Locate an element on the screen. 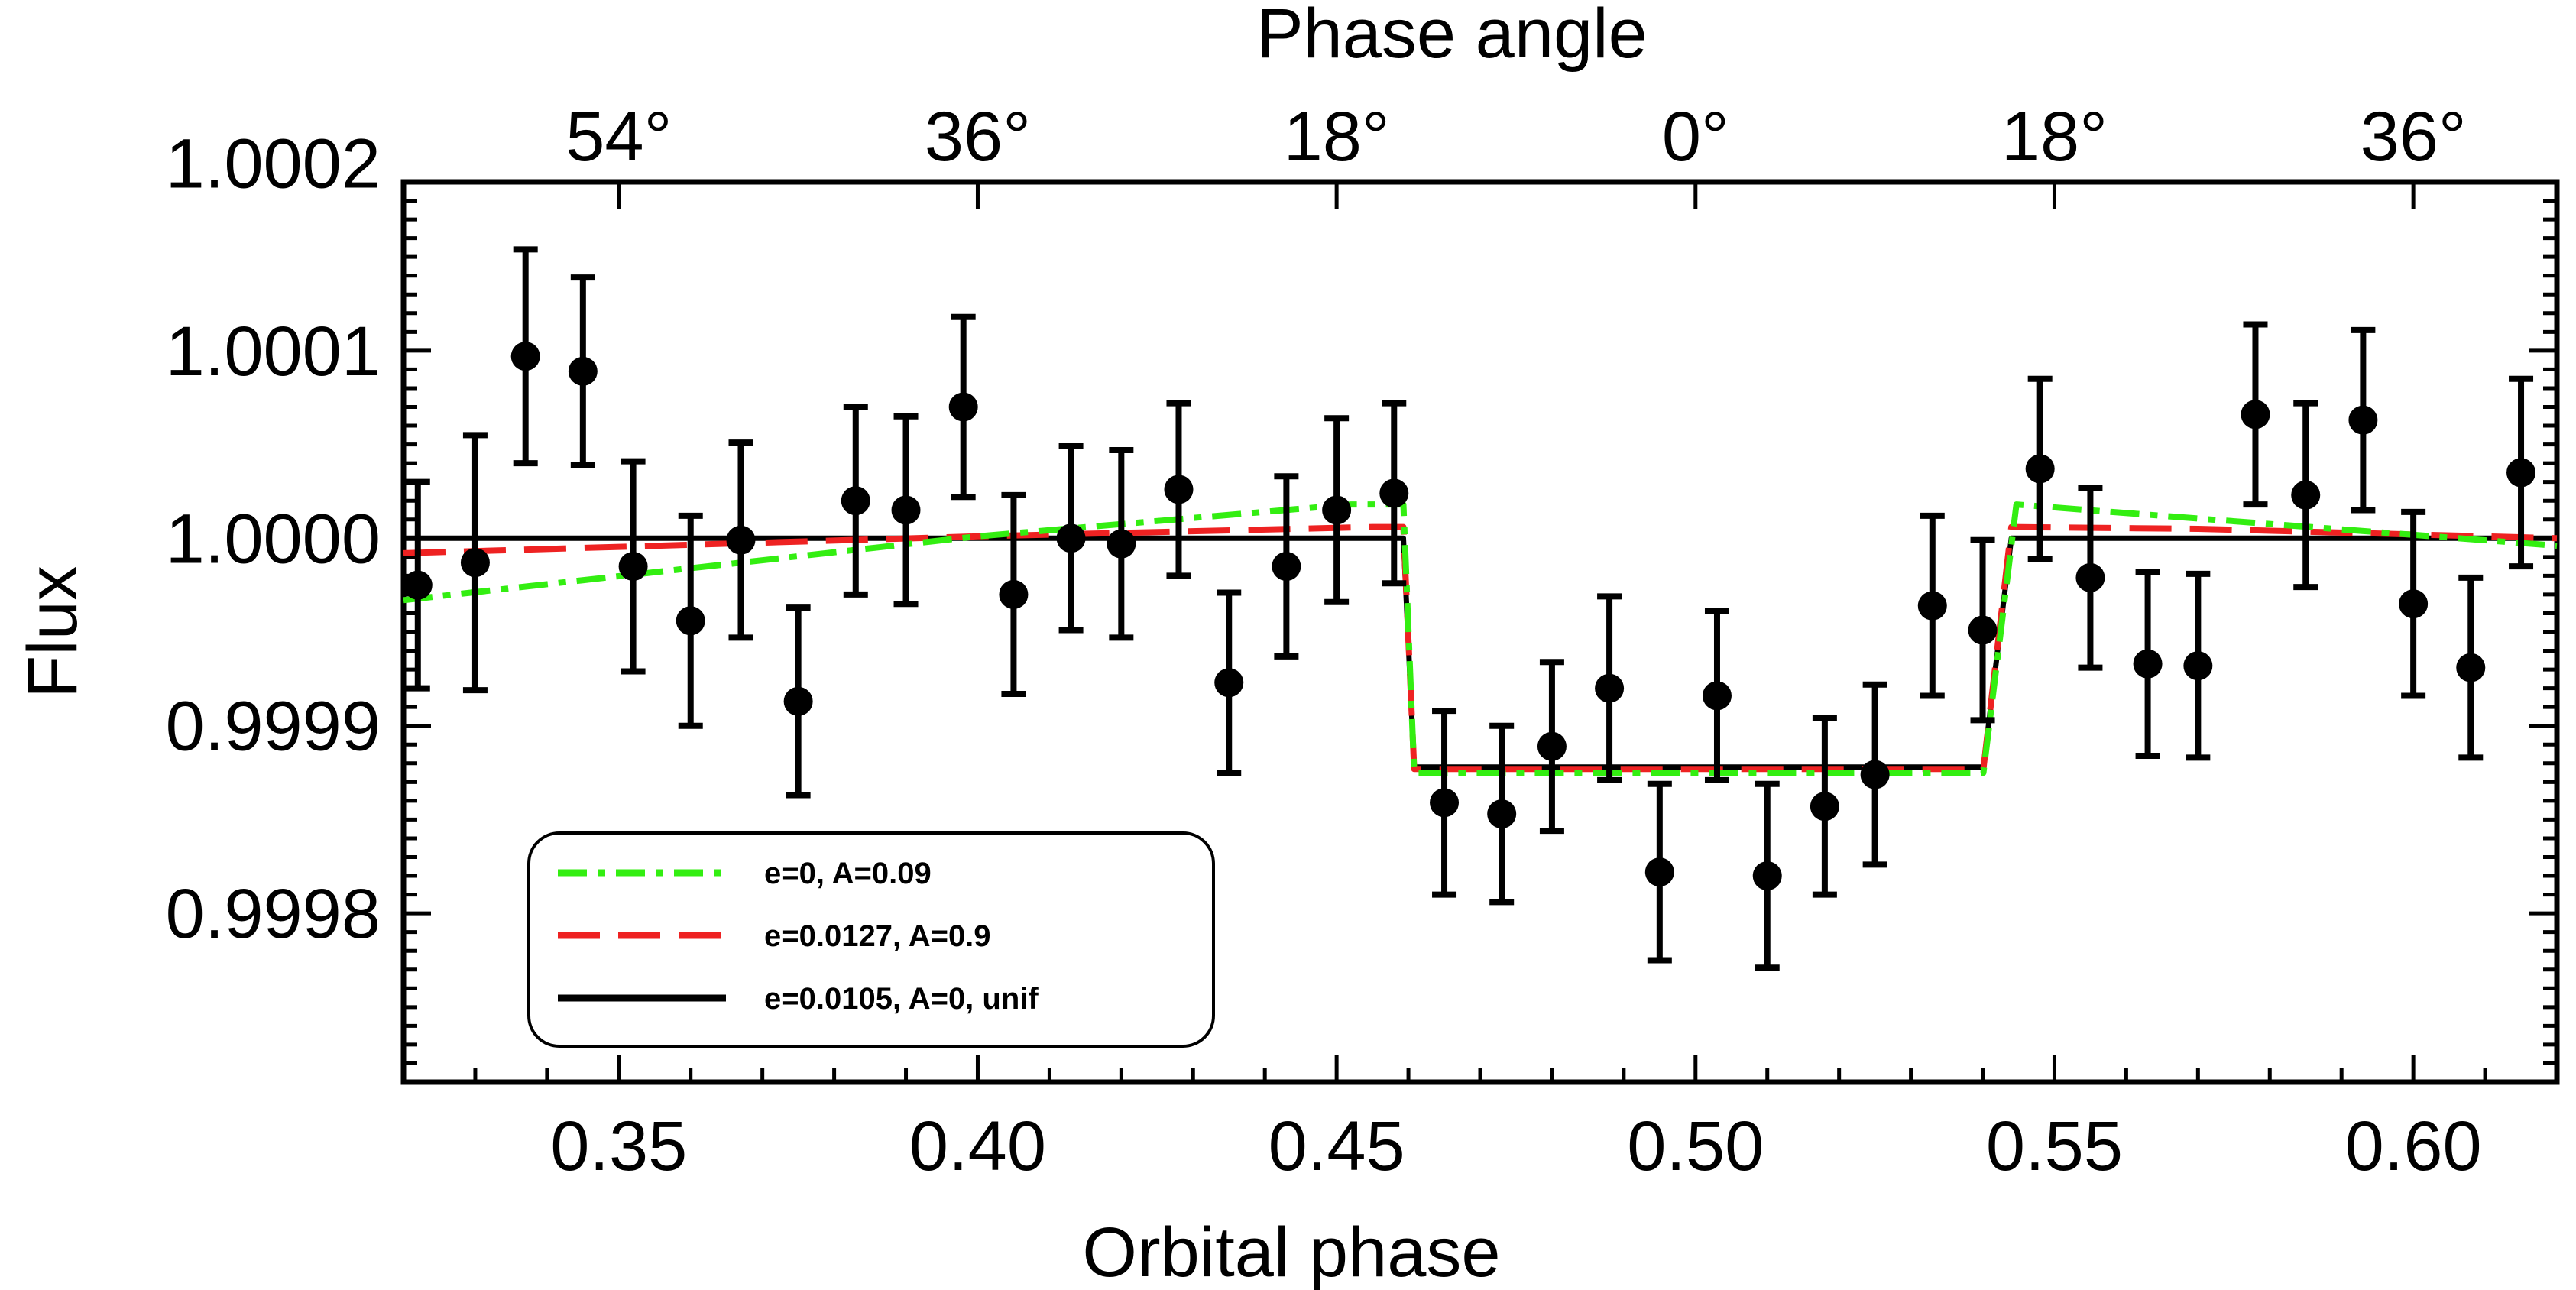  x-tick-label: 0.35 is located at coordinates (619, 1146).